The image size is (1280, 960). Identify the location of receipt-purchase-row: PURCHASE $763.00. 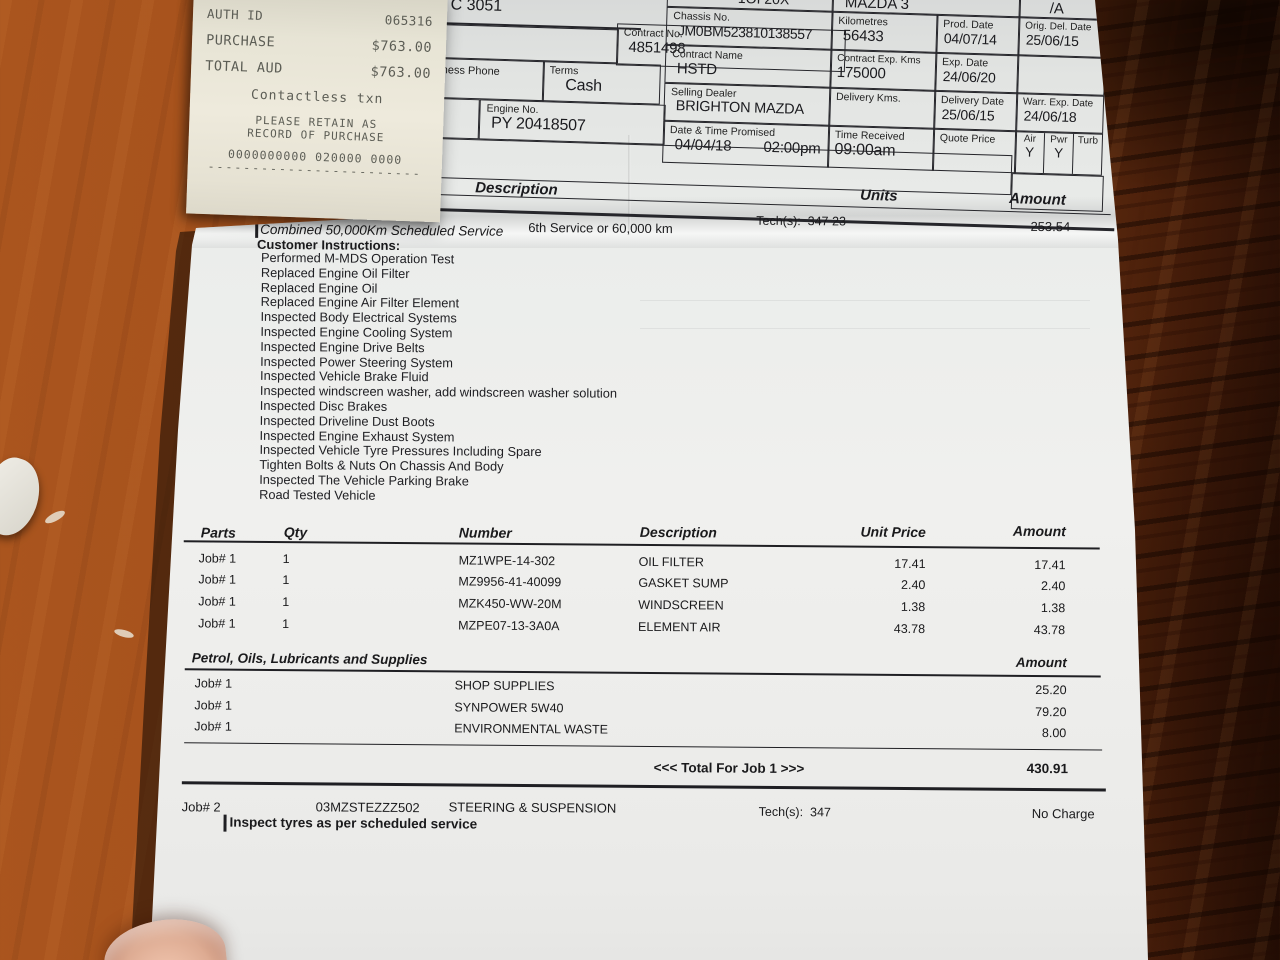
(319, 44).